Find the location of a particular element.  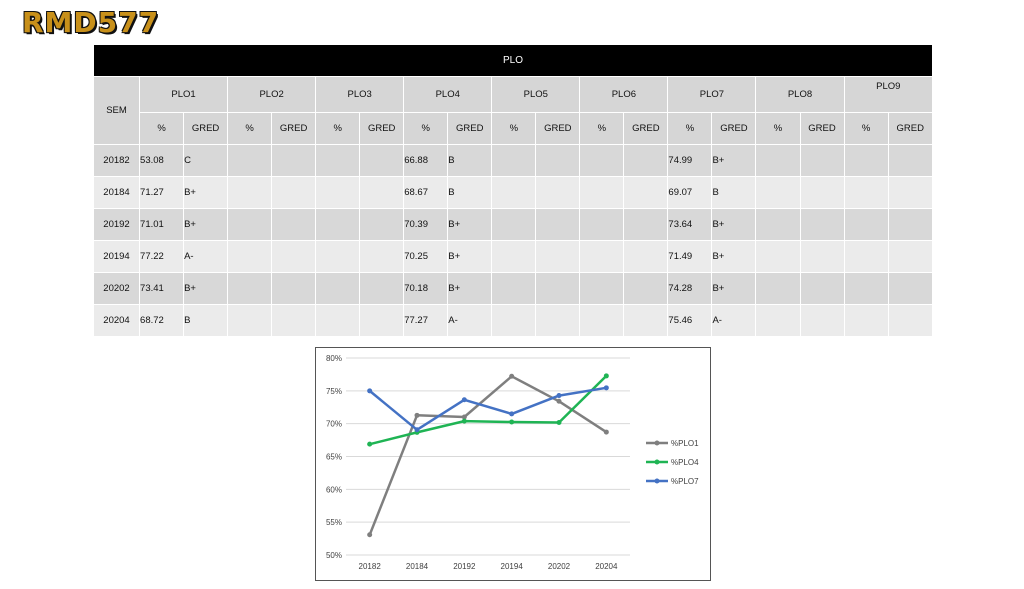

percent-cell: 74.99 is located at coordinates (690, 160).